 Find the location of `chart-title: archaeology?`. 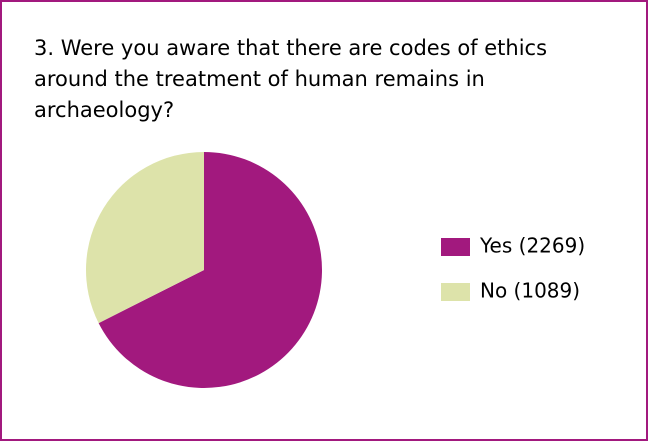

chart-title: archaeology? is located at coordinates (104, 110).